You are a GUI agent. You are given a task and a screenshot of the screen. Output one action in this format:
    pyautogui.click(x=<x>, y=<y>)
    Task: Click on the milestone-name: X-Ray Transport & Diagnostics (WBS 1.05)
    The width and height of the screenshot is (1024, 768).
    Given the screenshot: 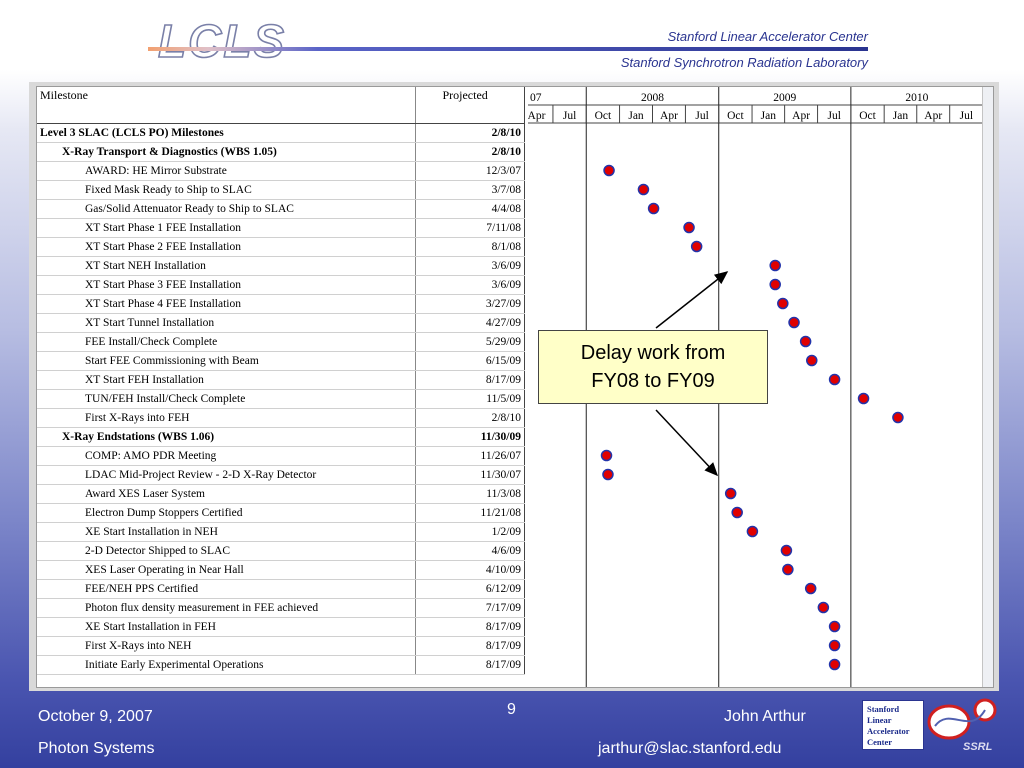 What is the action you would take?
    pyautogui.click(x=227, y=152)
    